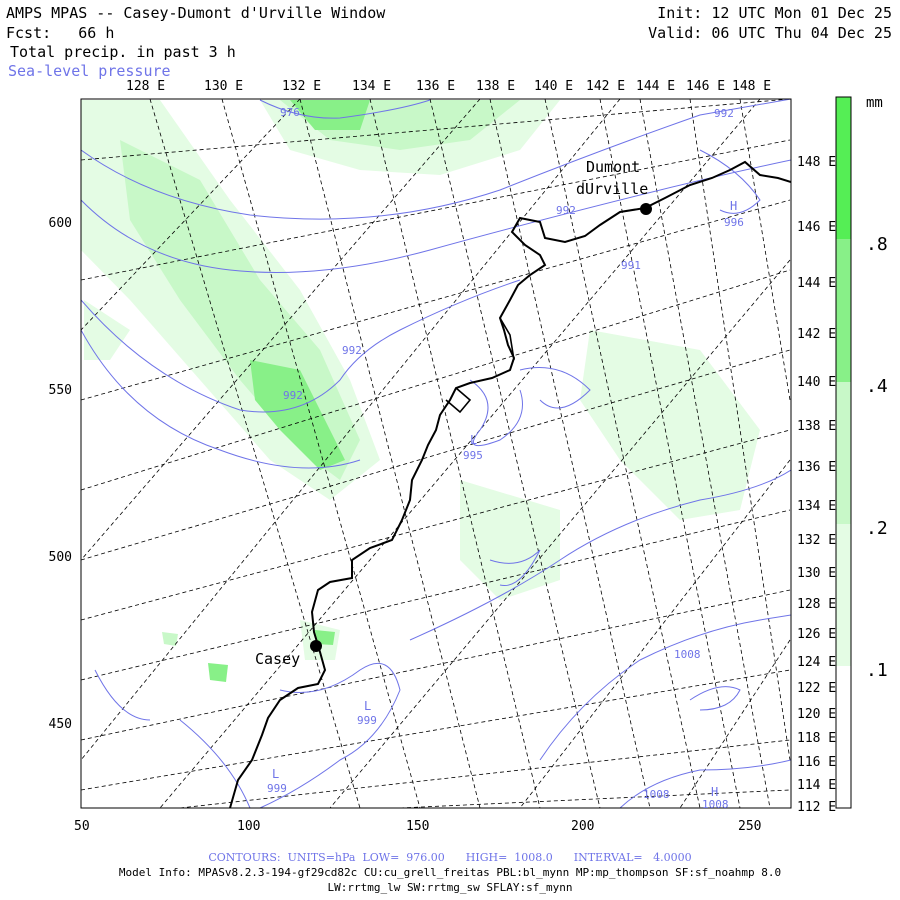 The height and width of the screenshot is (900, 900). I want to click on legend-swatch-mid, so click(843, 310).